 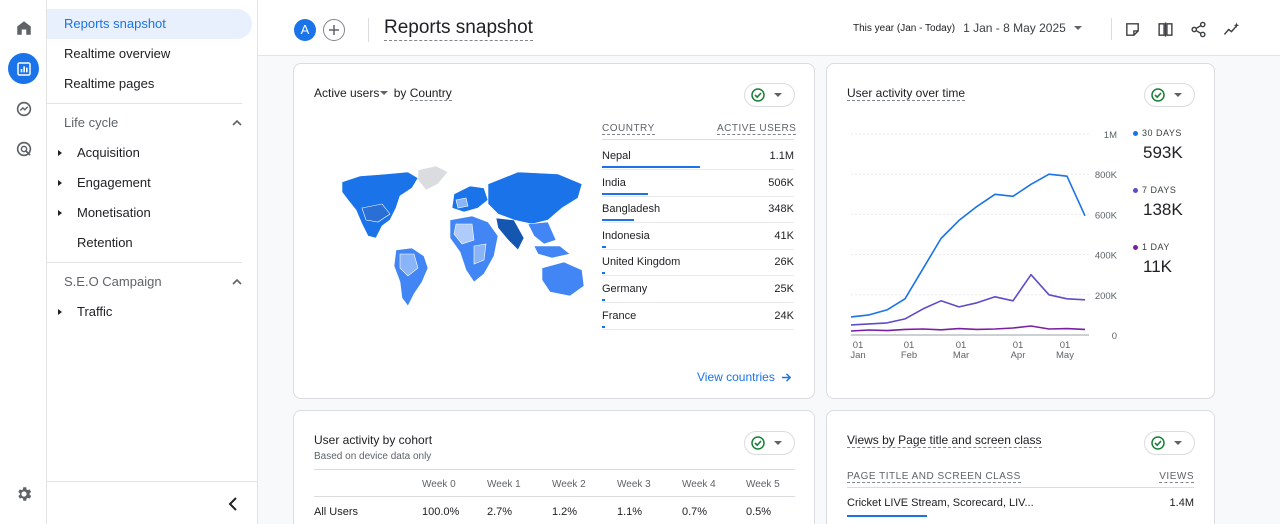 I want to click on week-header: Week 2, so click(x=569, y=484).